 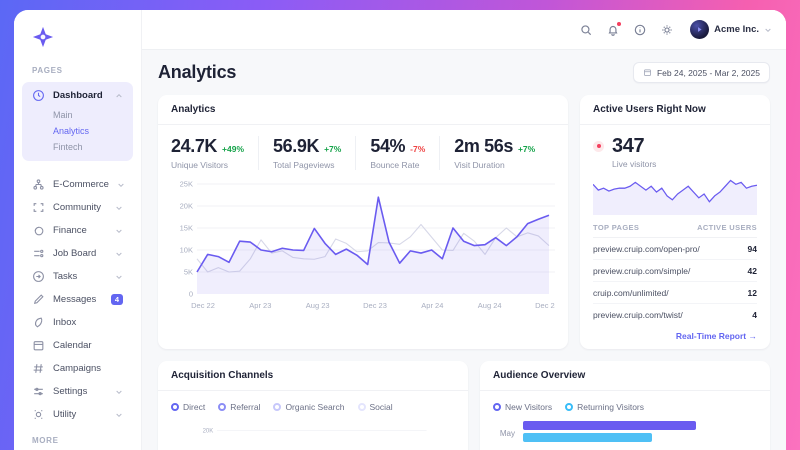 I want to click on page-url: cruip.com/unlimited/, so click(x=631, y=292).